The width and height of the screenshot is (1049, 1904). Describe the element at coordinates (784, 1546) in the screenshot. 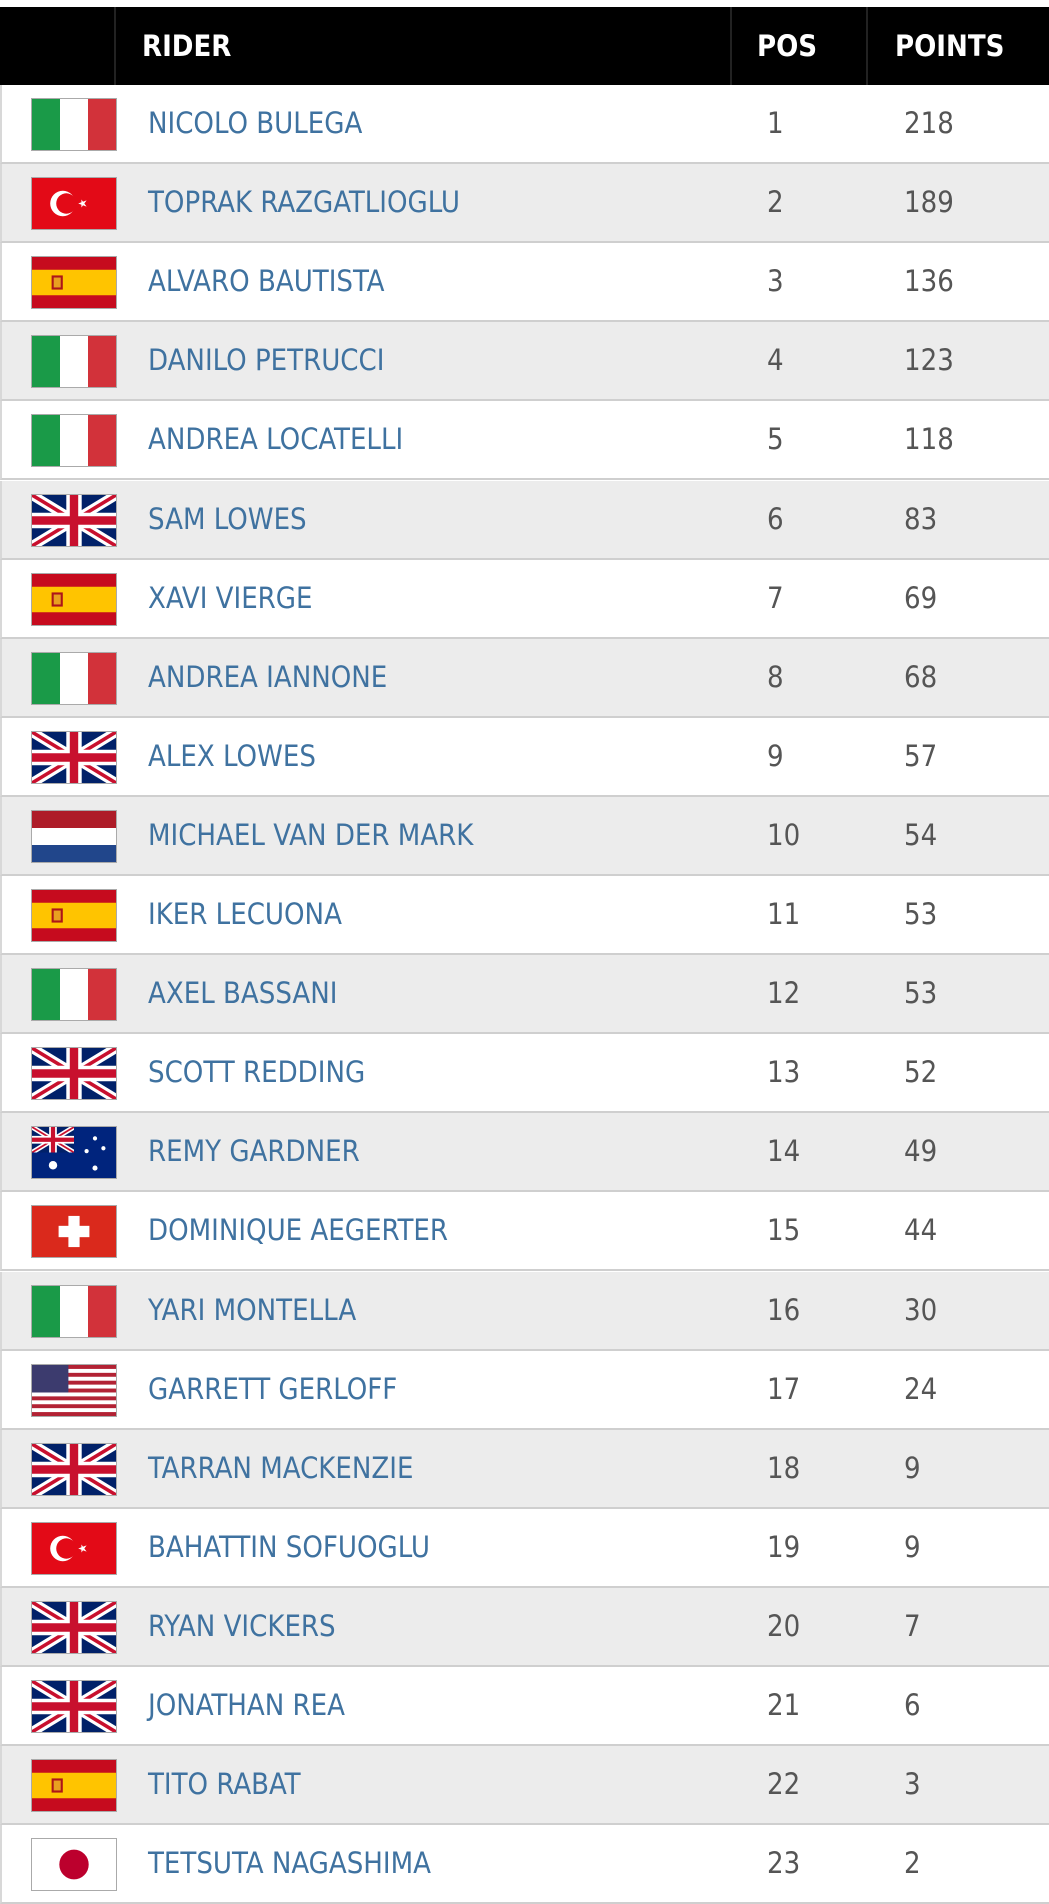

I see `position: 19` at that location.